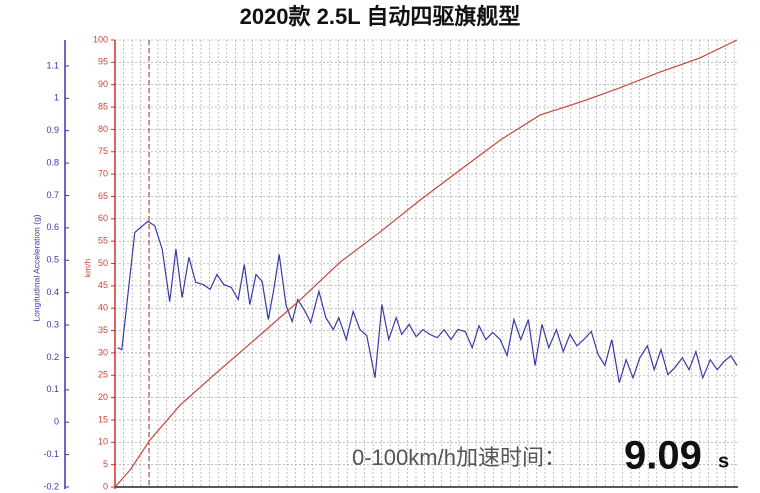 The width and height of the screenshot is (760, 493). What do you see at coordinates (105, 486) in the screenshot?
I see `y2-tick-label: 0` at bounding box center [105, 486].